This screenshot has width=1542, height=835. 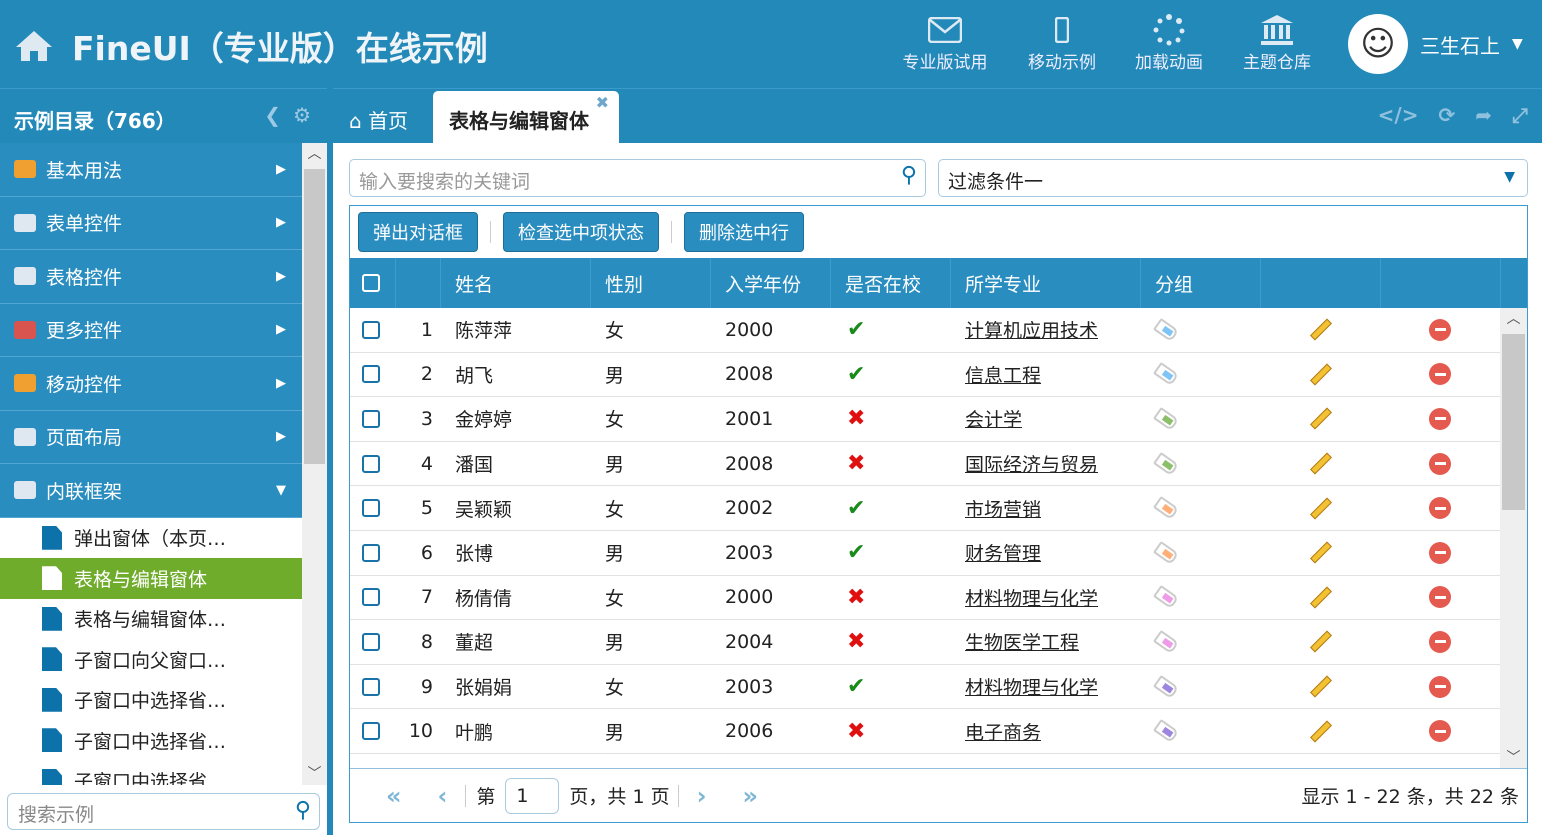 I want to click on tab-home: ⌂ 首页, so click(x=379, y=121).